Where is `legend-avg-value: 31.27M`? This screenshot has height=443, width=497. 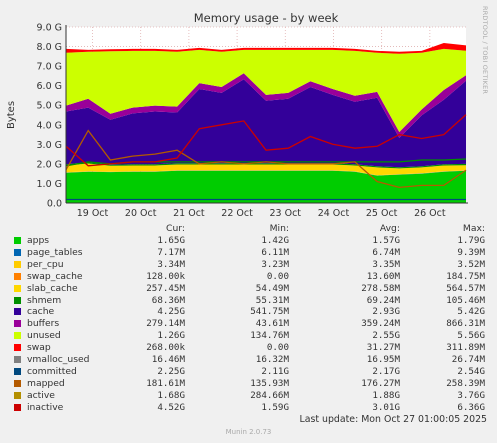
legend-avg-value: 31.27M is located at coordinates (383, 348).